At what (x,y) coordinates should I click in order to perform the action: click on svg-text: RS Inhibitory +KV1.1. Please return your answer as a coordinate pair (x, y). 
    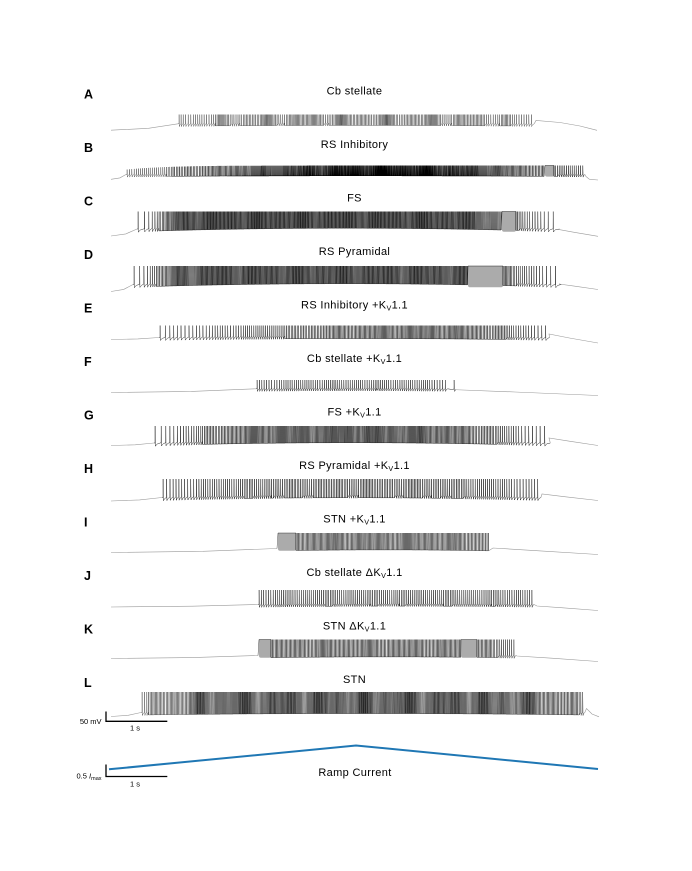
    Looking at the image, I should click on (354, 306).